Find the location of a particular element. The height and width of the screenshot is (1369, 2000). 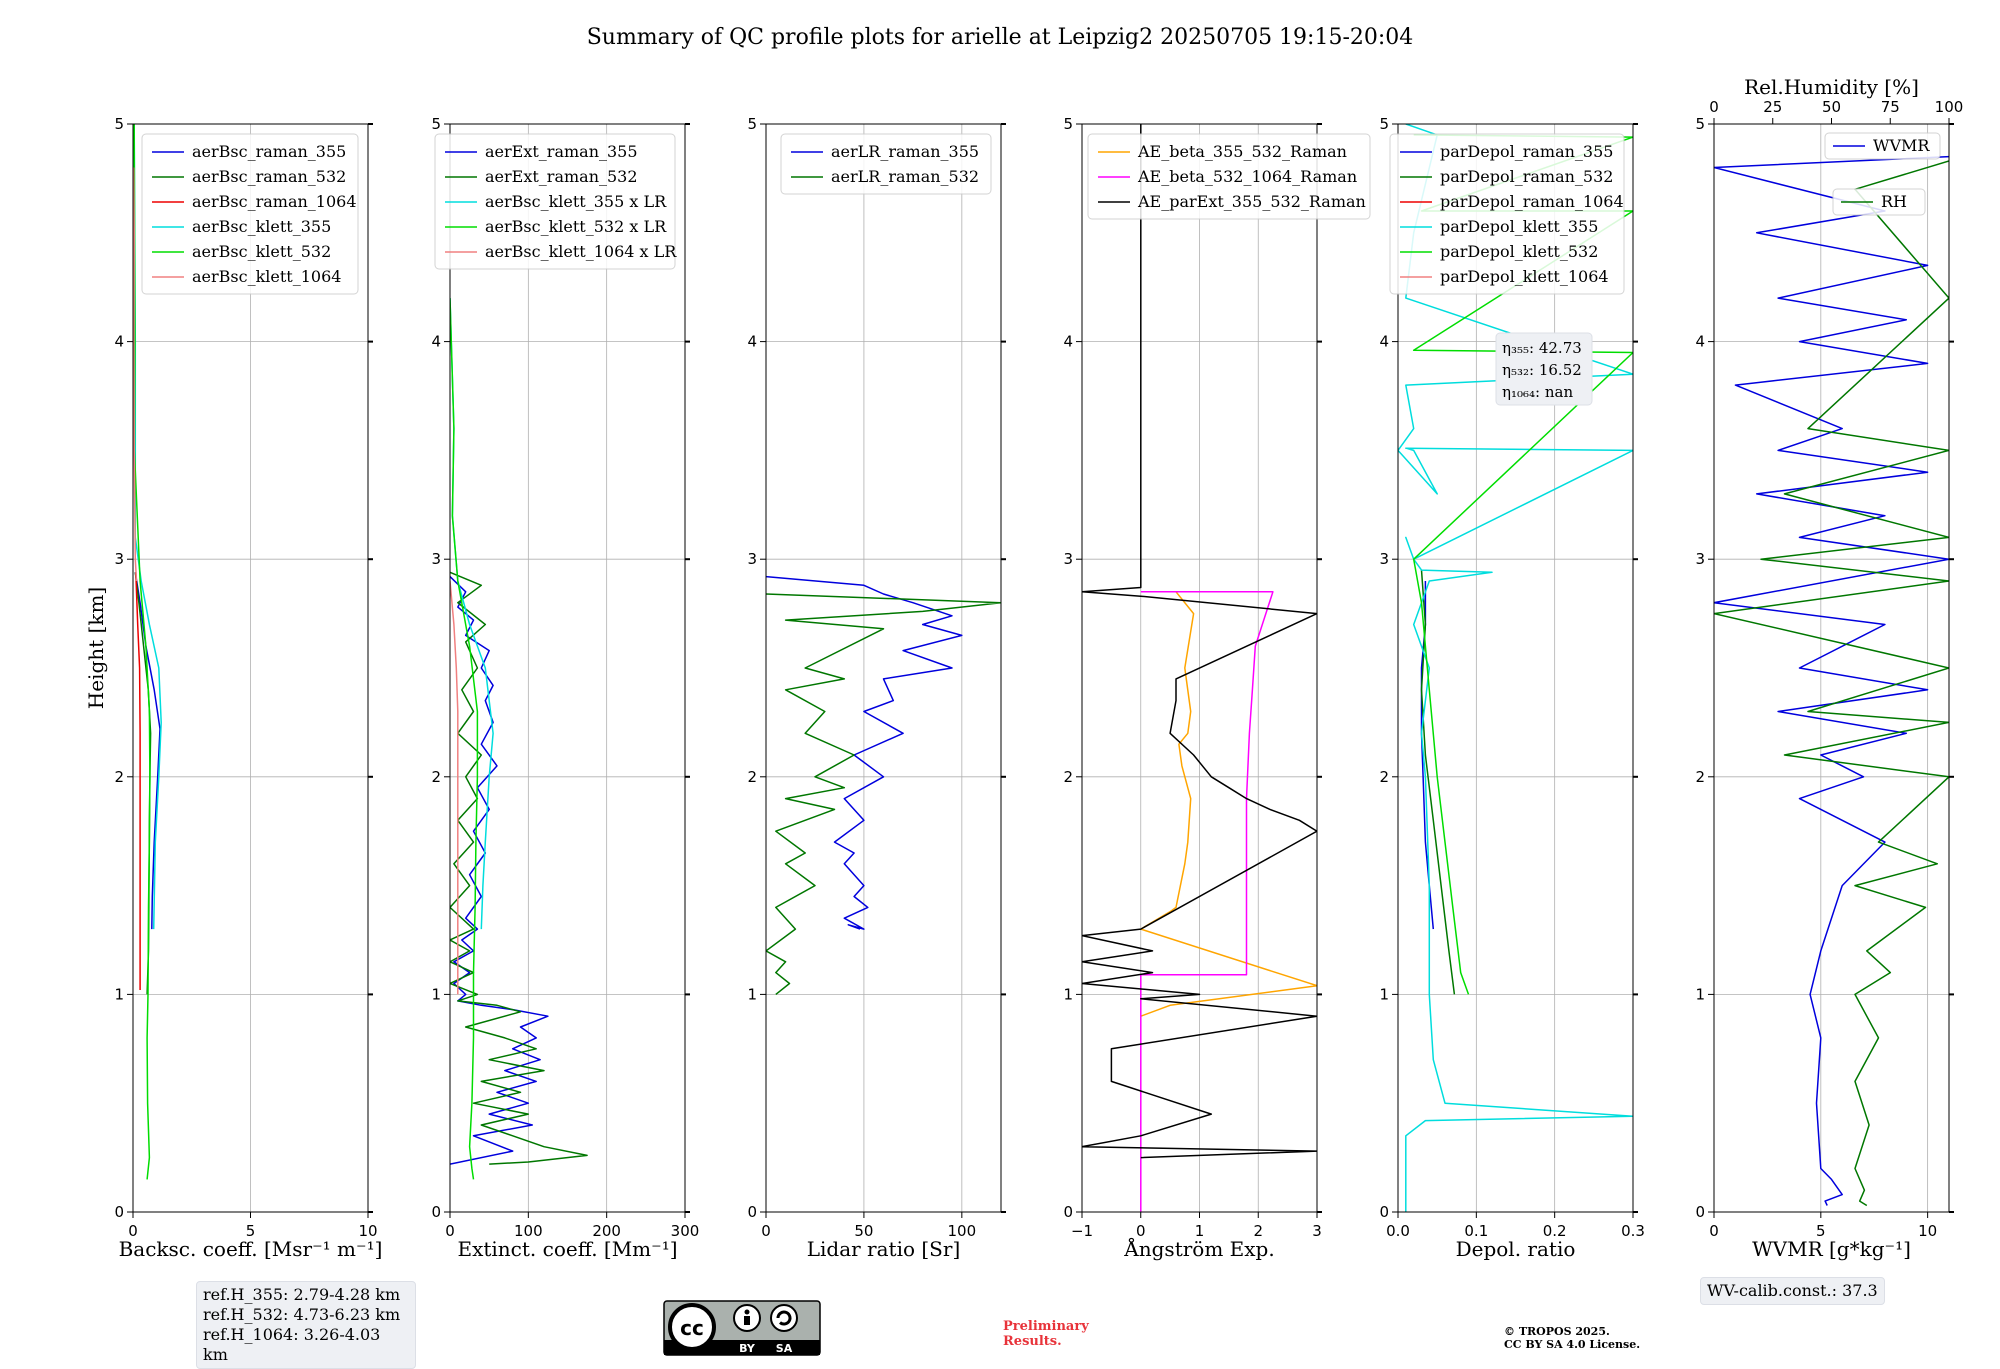

x-axis-label: Lidar ratio [Sr] is located at coordinates (884, 1249).